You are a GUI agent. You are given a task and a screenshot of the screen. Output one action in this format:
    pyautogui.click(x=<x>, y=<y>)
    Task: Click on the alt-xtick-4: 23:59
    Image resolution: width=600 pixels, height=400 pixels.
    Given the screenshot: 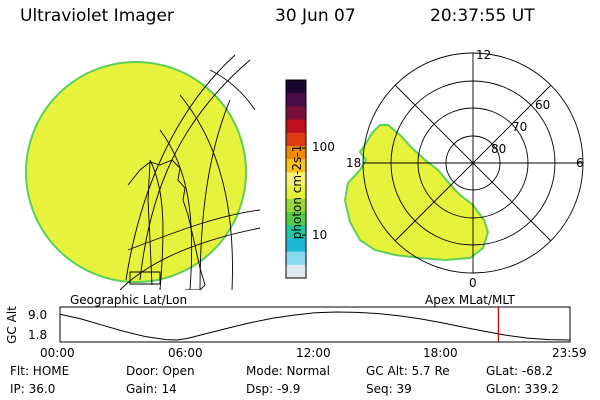 What is the action you would take?
    pyautogui.click(x=569, y=353)
    